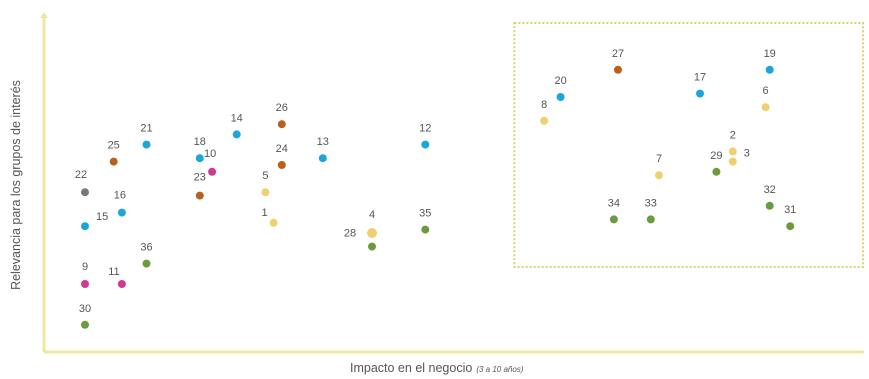 The height and width of the screenshot is (379, 869). Describe the element at coordinates (544, 105) in the screenshot. I see `data-label-8: 8` at that location.